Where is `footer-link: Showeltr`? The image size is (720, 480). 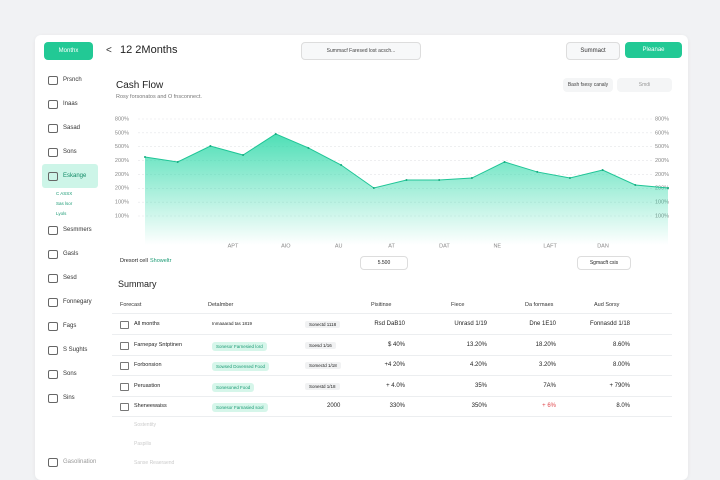 footer-link: Showeltr is located at coordinates (161, 261).